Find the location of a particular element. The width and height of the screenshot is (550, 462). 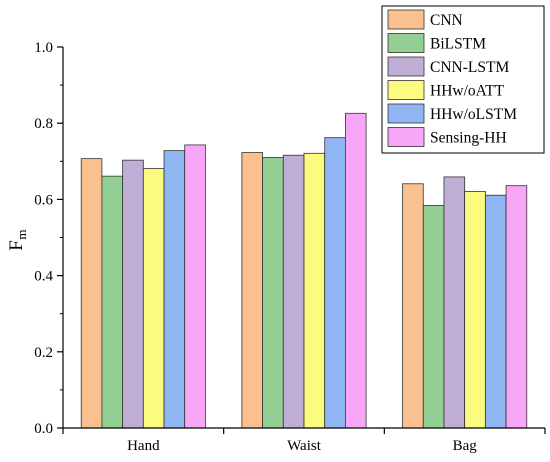

x-tick-label: Waist is located at coordinates (304, 446).